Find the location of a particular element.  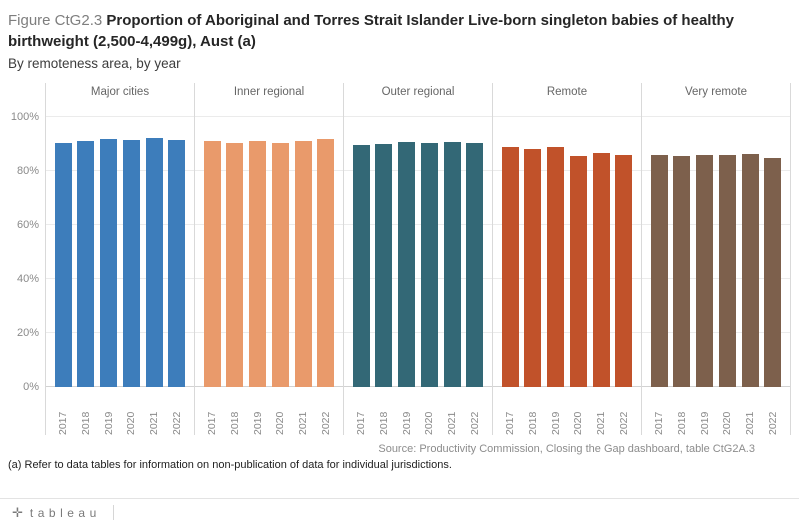

panel-outer-regional: Outer regional 2017 2018 2019 2020 2021 2022 is located at coordinates (417, 259).